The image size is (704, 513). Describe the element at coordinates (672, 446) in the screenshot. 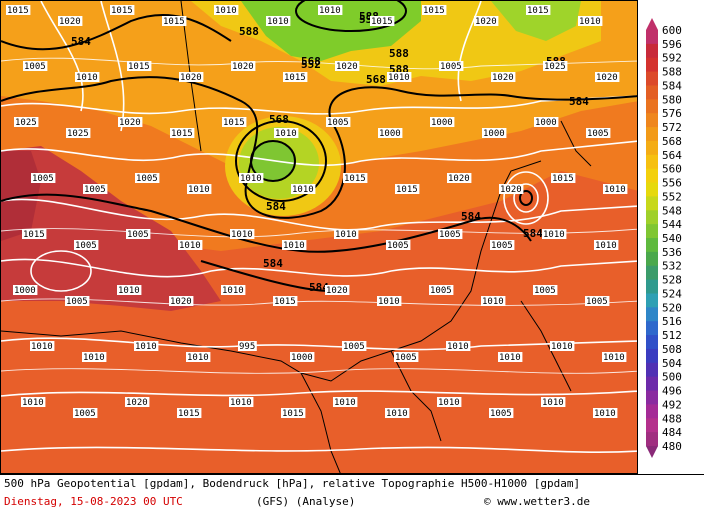

I see `scale-tick-label: 480` at that location.